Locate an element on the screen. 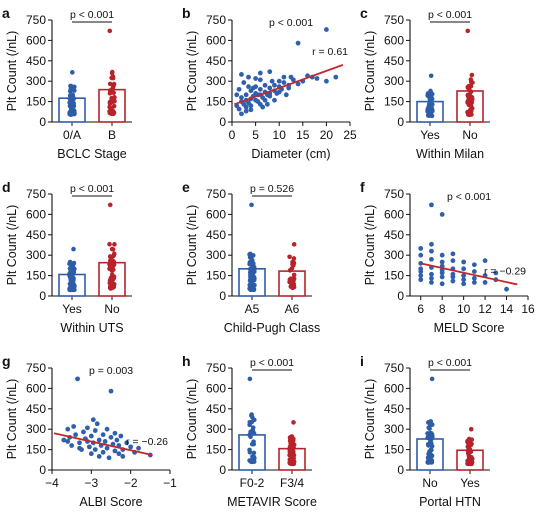 Image resolution: width=550 pixels, height=529 pixels. r-value-label: r = −0.26 is located at coordinates (147, 442).